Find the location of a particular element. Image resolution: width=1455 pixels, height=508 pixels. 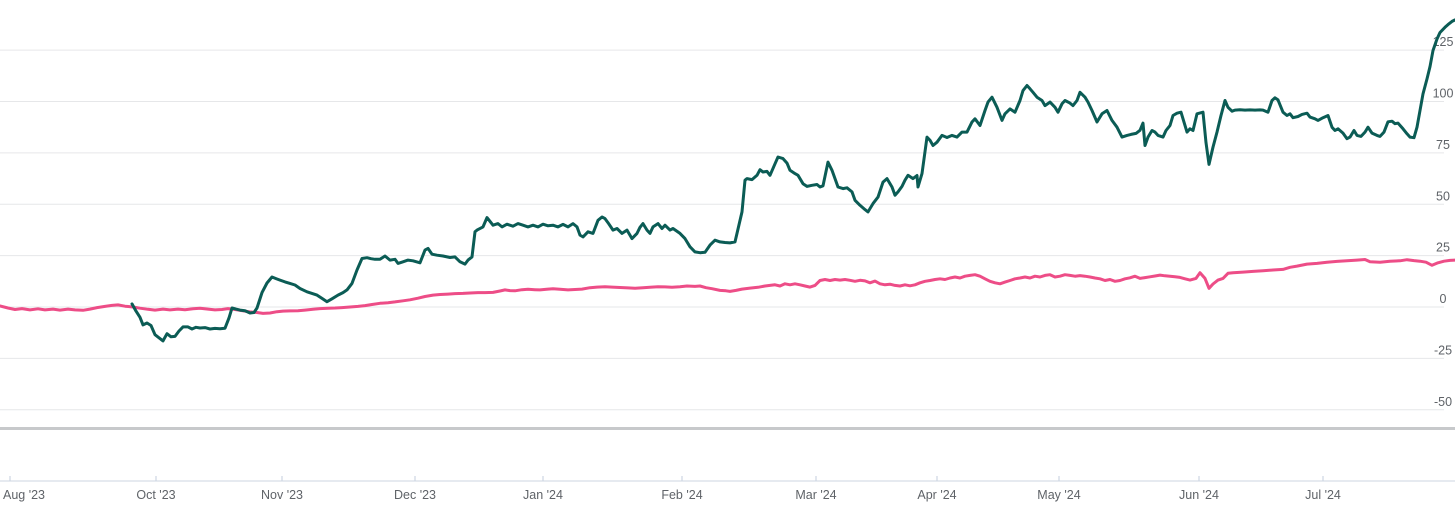

x-axis-label-oct-23: Oct '23 is located at coordinates (155, 495).